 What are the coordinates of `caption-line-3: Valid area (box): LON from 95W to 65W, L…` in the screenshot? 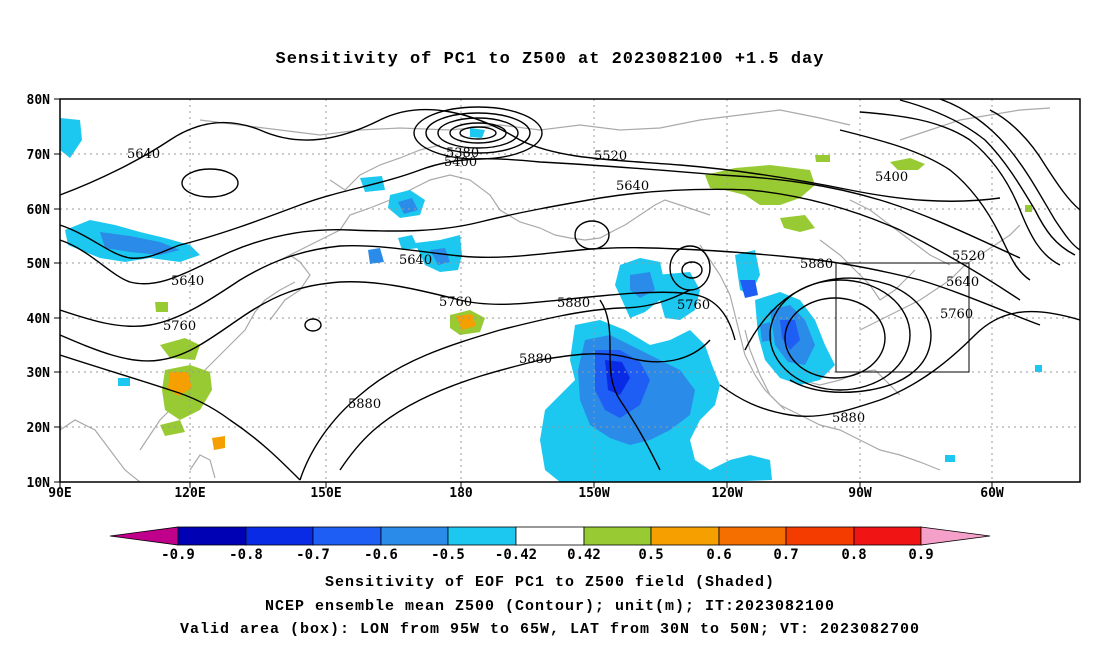 It's located at (550, 629).